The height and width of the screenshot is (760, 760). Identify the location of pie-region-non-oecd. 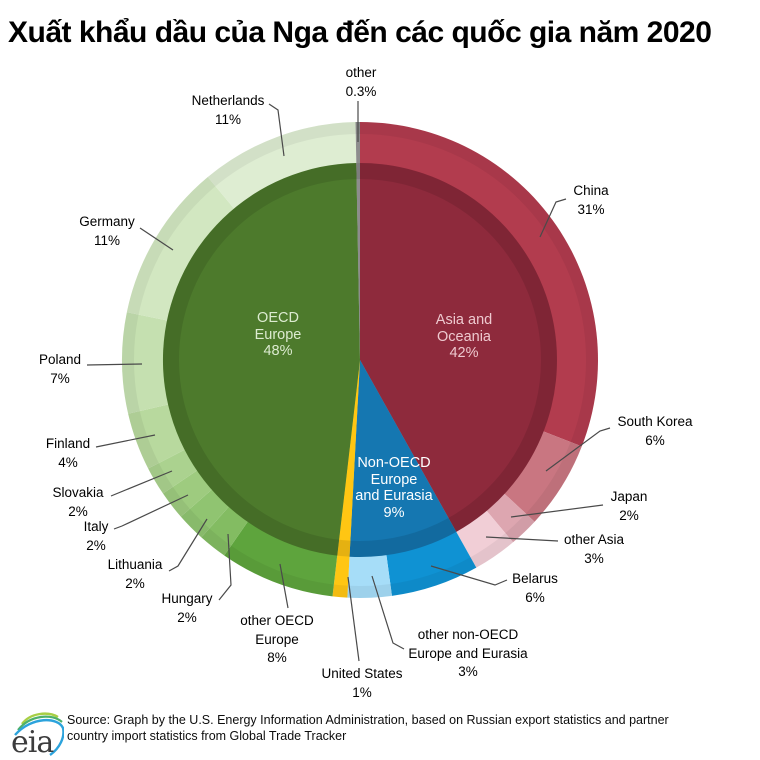
(403, 458).